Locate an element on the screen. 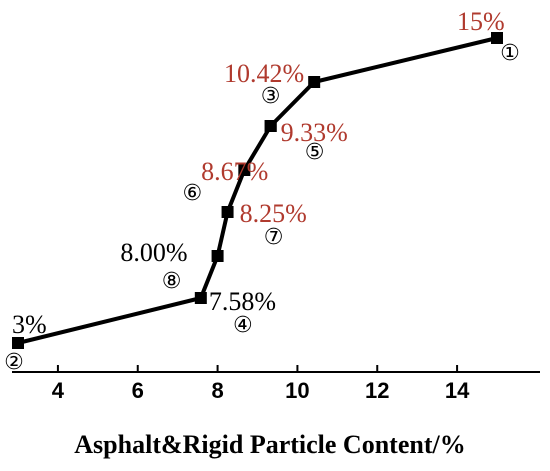  x-tick-label: 4 is located at coordinates (58, 390).